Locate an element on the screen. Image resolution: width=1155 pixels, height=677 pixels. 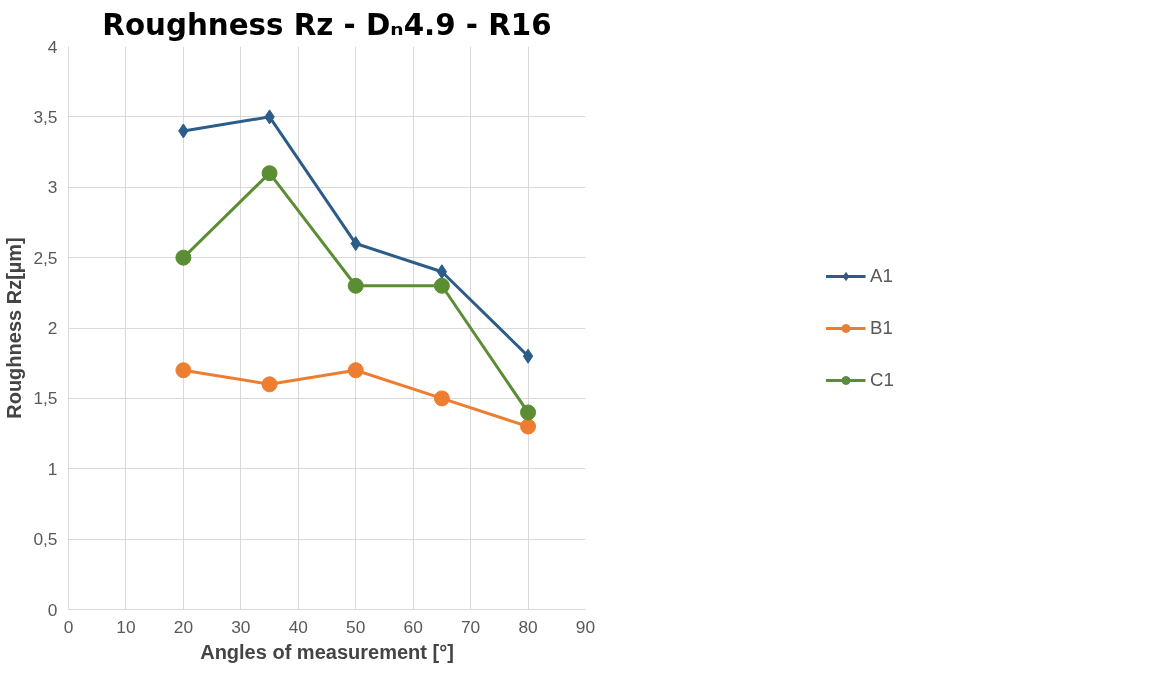
x-tick-label: 90 is located at coordinates (585, 626).